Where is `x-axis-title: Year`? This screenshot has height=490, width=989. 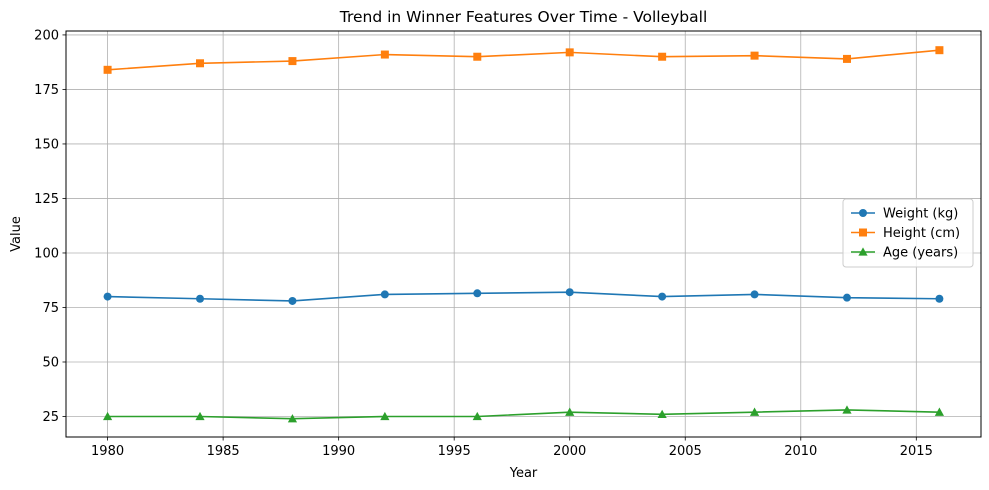 x-axis-title: Year is located at coordinates (523, 473).